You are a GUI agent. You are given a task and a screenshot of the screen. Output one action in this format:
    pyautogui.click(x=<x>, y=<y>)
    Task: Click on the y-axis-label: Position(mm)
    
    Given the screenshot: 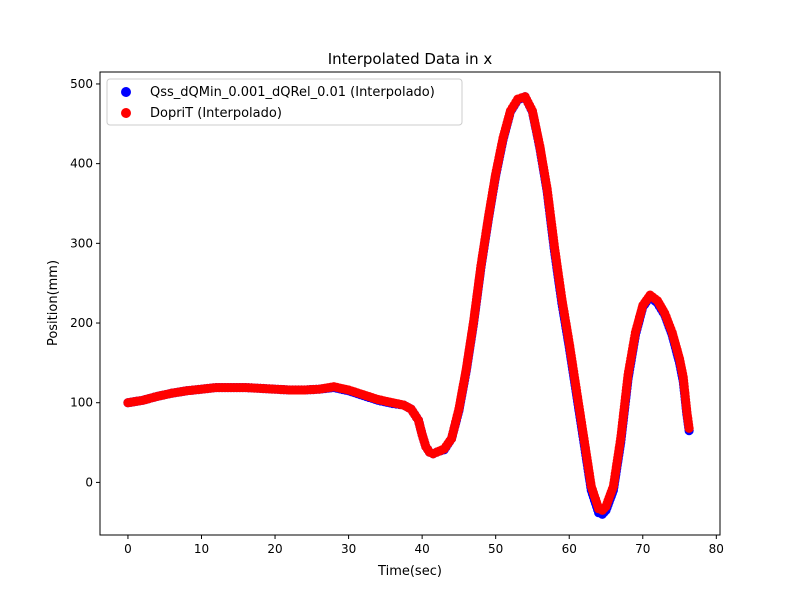 What is the action you would take?
    pyautogui.click(x=53, y=303)
    